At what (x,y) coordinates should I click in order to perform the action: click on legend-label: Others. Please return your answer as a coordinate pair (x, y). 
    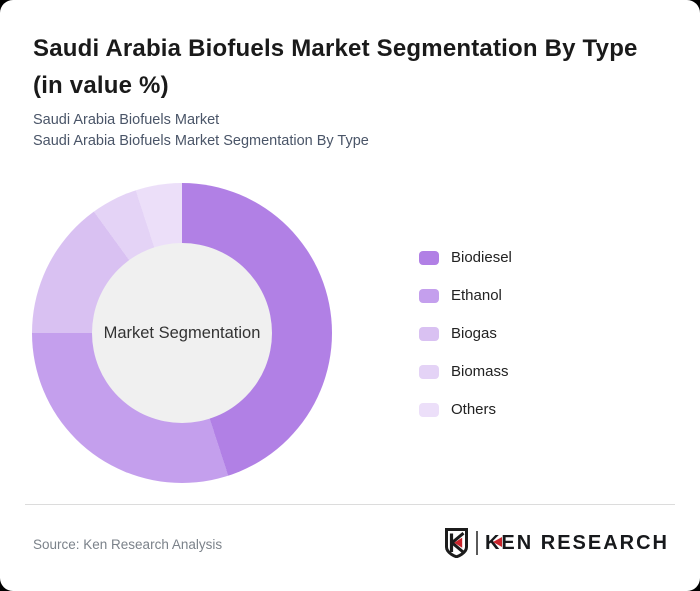
    Looking at the image, I should click on (474, 409).